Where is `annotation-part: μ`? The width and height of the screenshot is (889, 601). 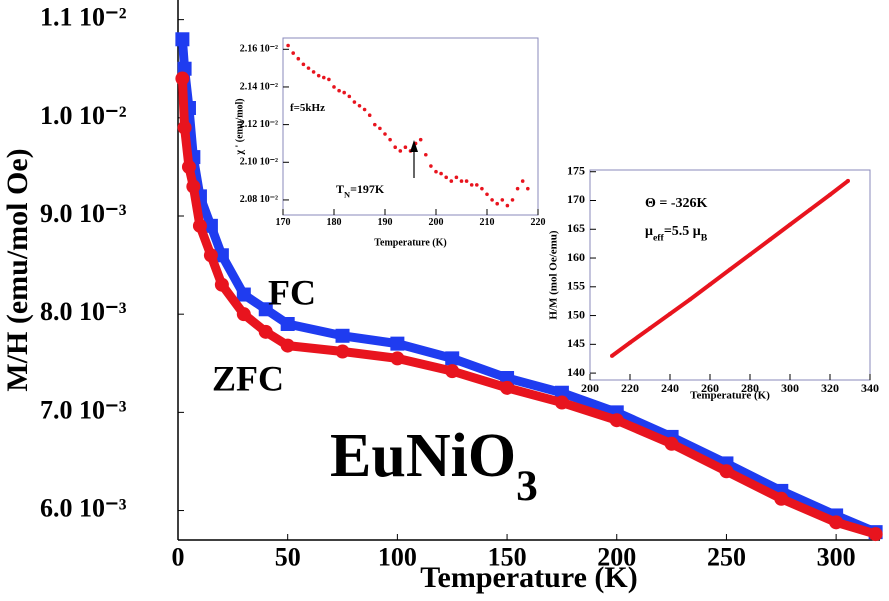 annotation-part: μ is located at coordinates (649, 231).